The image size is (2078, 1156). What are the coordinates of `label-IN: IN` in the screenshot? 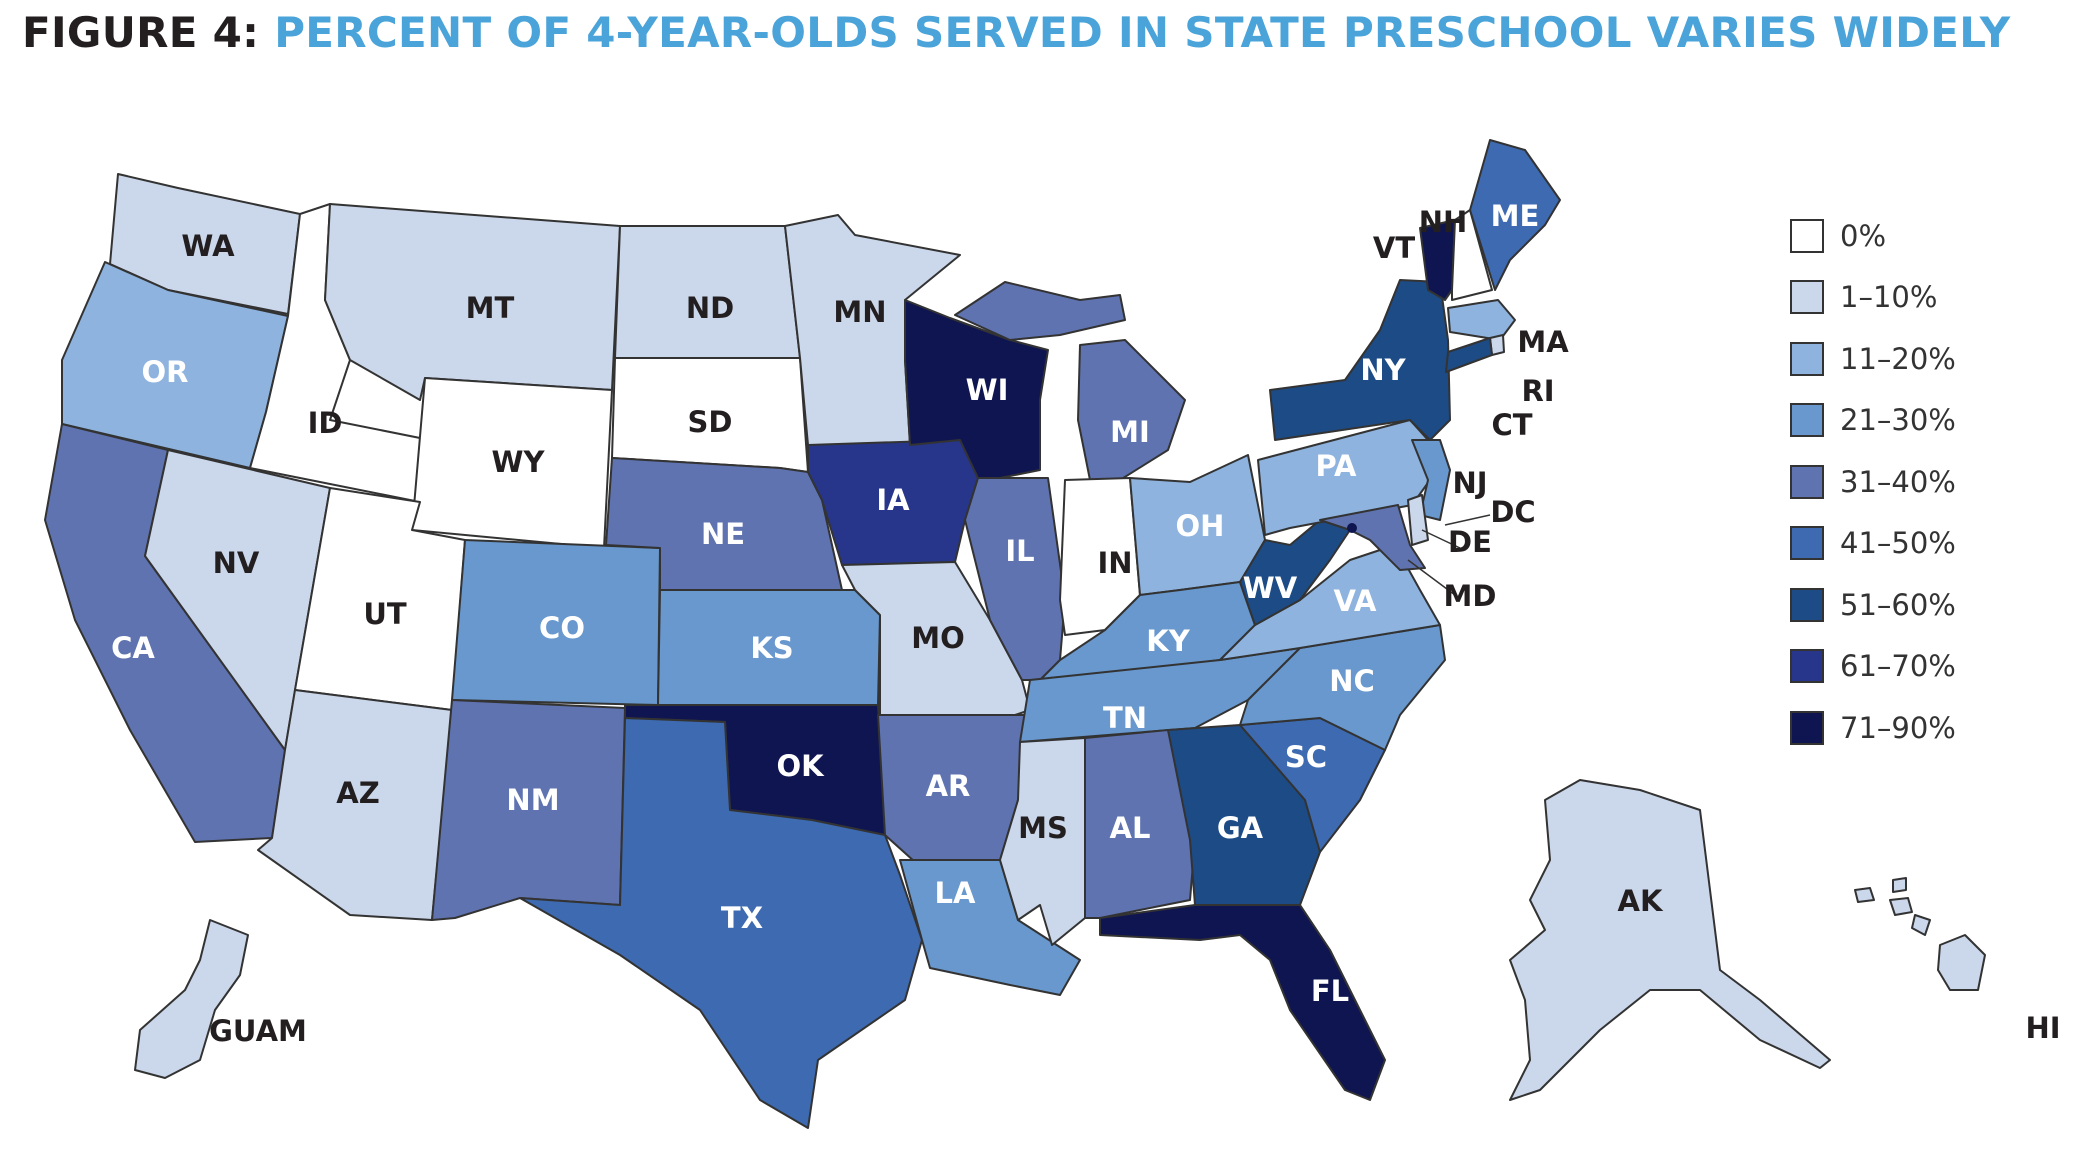 It's located at (1114, 563).